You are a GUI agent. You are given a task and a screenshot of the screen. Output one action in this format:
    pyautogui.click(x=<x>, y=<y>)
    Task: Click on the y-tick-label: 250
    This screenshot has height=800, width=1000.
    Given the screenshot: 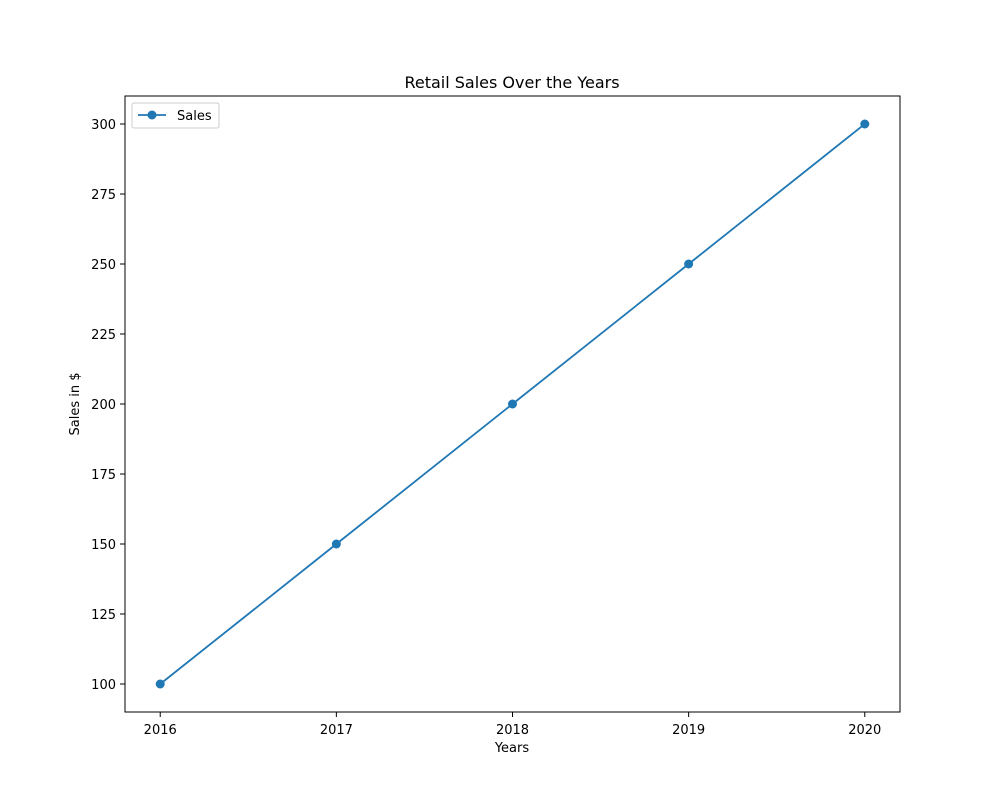 What is the action you would take?
    pyautogui.click(x=103, y=265)
    